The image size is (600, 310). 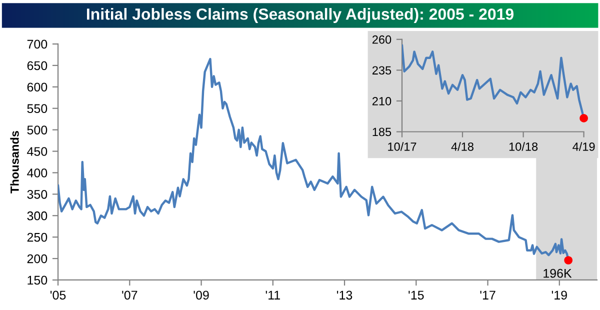 What do you see at coordinates (37, 151) in the screenshot?
I see `y-tick-label: 450` at bounding box center [37, 151].